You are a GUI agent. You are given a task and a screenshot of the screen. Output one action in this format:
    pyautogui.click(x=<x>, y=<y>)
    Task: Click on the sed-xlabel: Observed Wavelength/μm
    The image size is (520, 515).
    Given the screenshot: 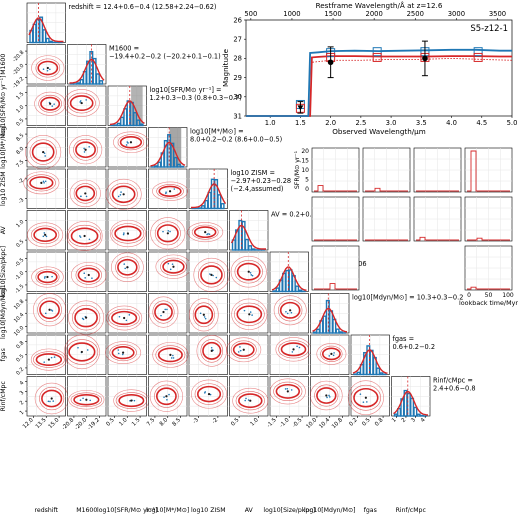 What is the action you would take?
    pyautogui.click(x=379, y=131)
    